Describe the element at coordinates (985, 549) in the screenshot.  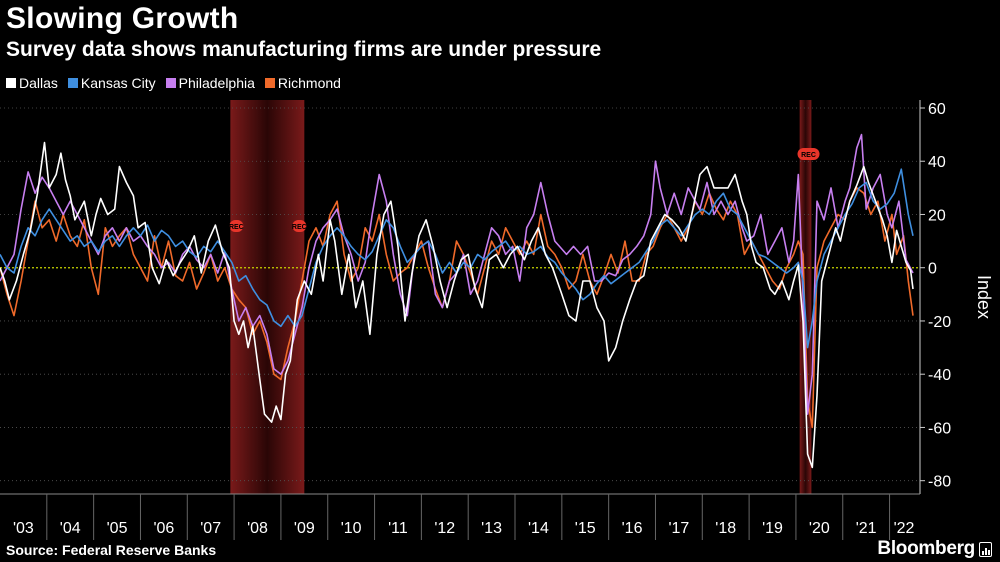
I see `bloomberg-logo-icon` at that location.